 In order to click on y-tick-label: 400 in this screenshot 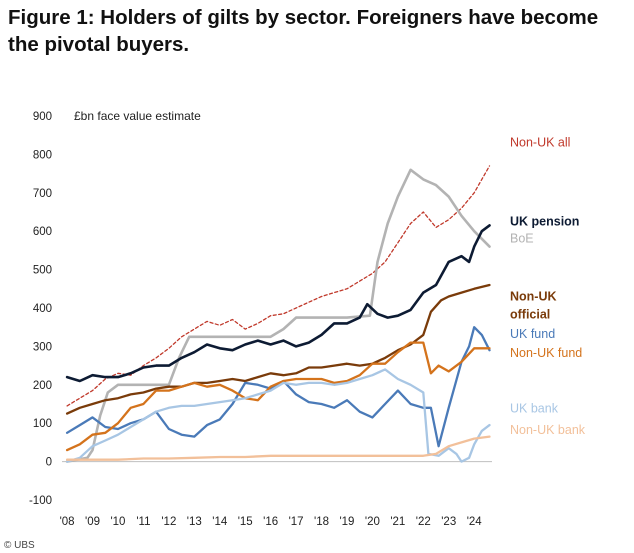, I will do `click(42, 309)`.